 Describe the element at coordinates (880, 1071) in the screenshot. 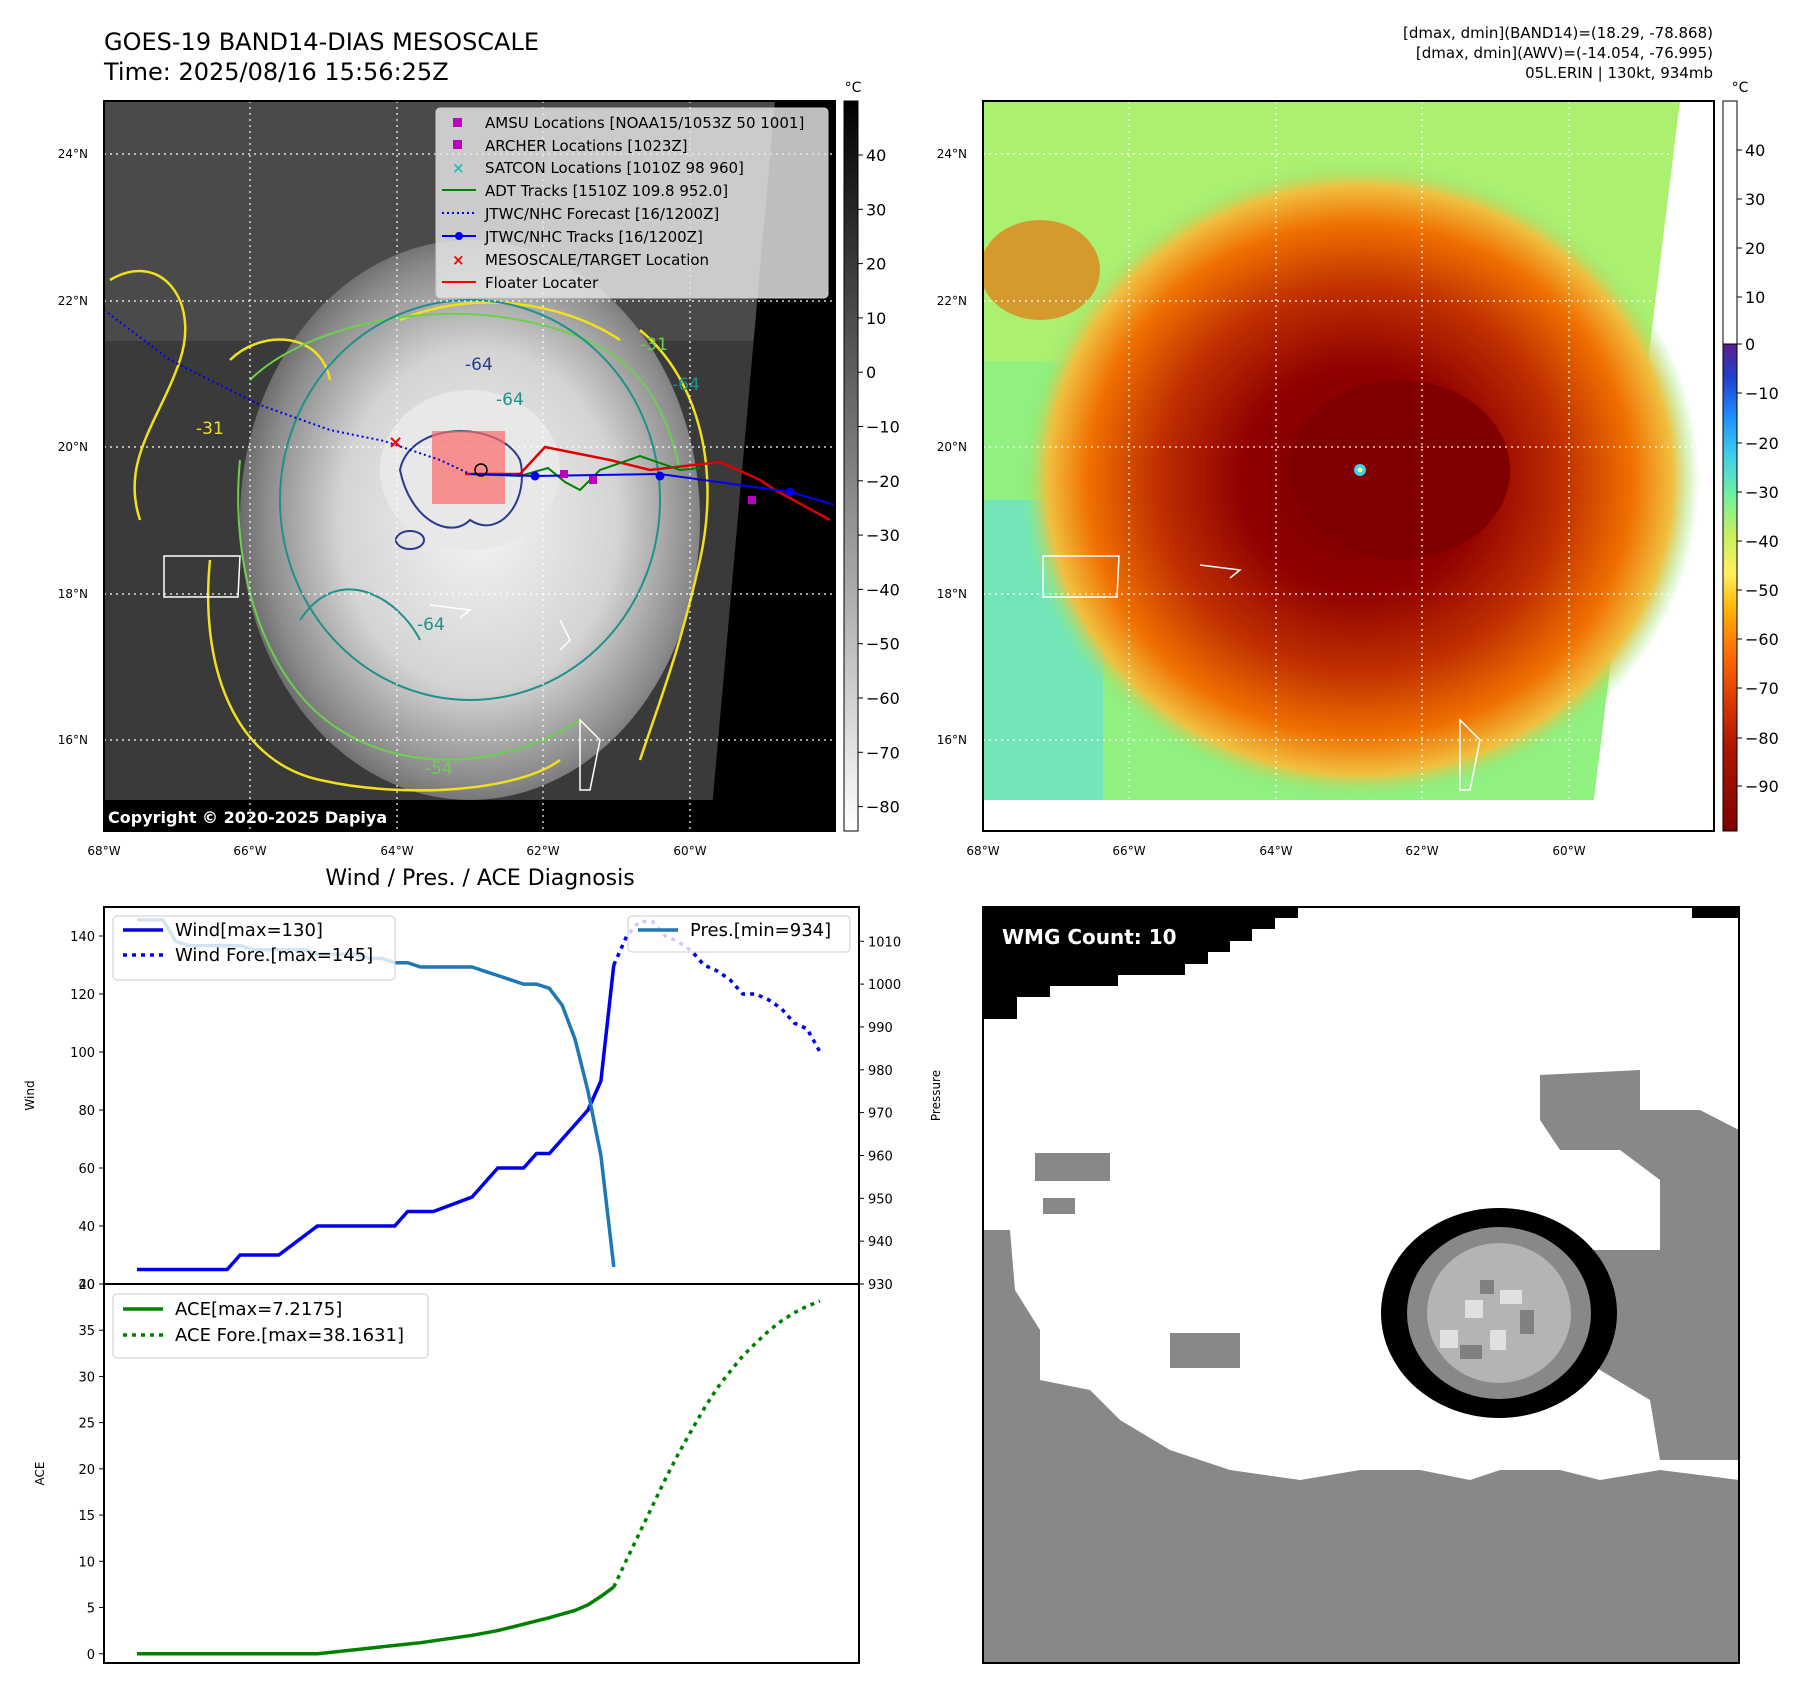

I see `y2-tick-label: 980` at that location.